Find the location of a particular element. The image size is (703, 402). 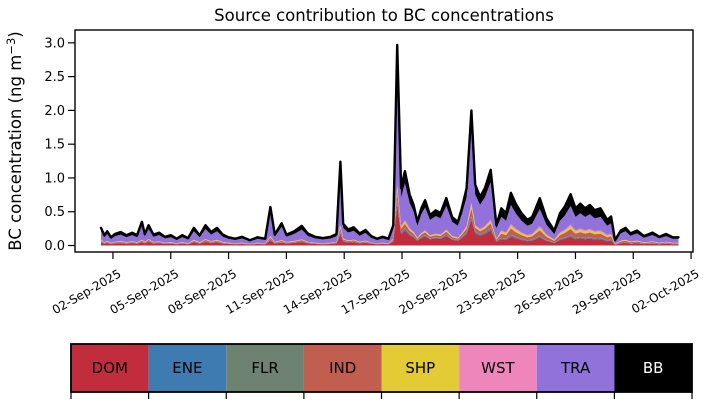

legend-swatch-bb is located at coordinates (653, 368).